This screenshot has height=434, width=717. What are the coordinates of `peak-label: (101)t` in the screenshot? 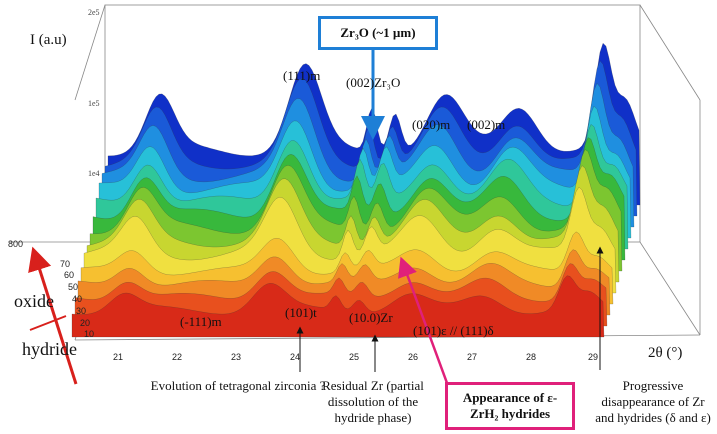 It's located at (301, 312).